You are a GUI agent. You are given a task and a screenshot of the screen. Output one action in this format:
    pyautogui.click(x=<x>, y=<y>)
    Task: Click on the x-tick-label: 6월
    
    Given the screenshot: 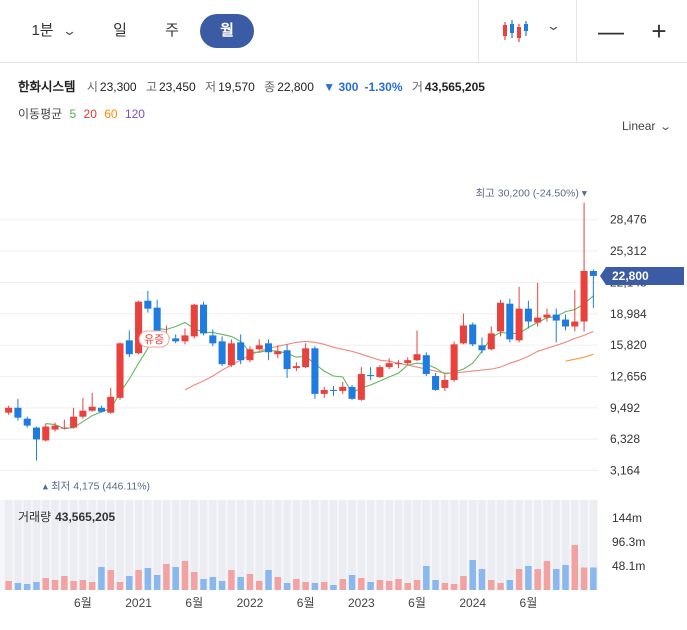 What is the action you would take?
    pyautogui.click(x=194, y=603)
    